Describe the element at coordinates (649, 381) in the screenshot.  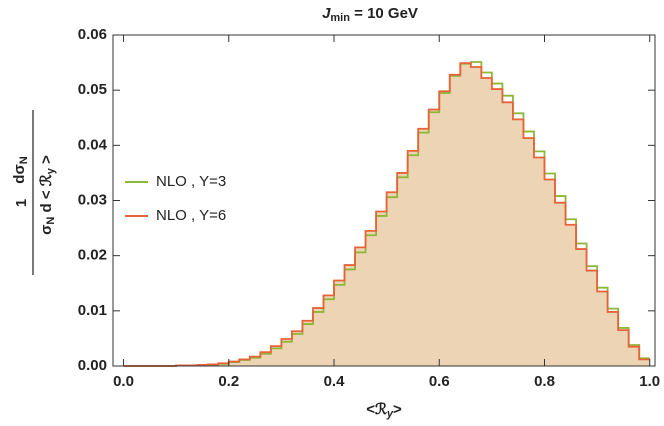
I see `x-tick-label: 1.0` at that location.